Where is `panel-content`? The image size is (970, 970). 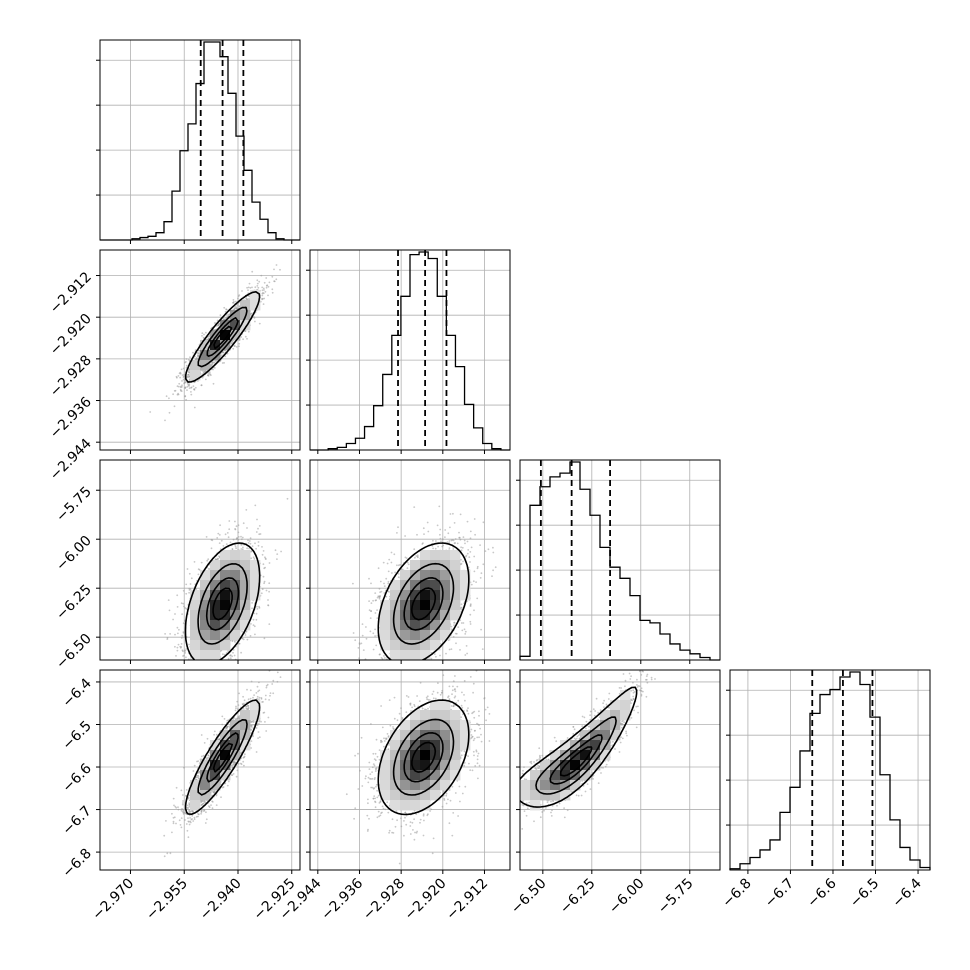
panel-content is located at coordinates (410, 560).